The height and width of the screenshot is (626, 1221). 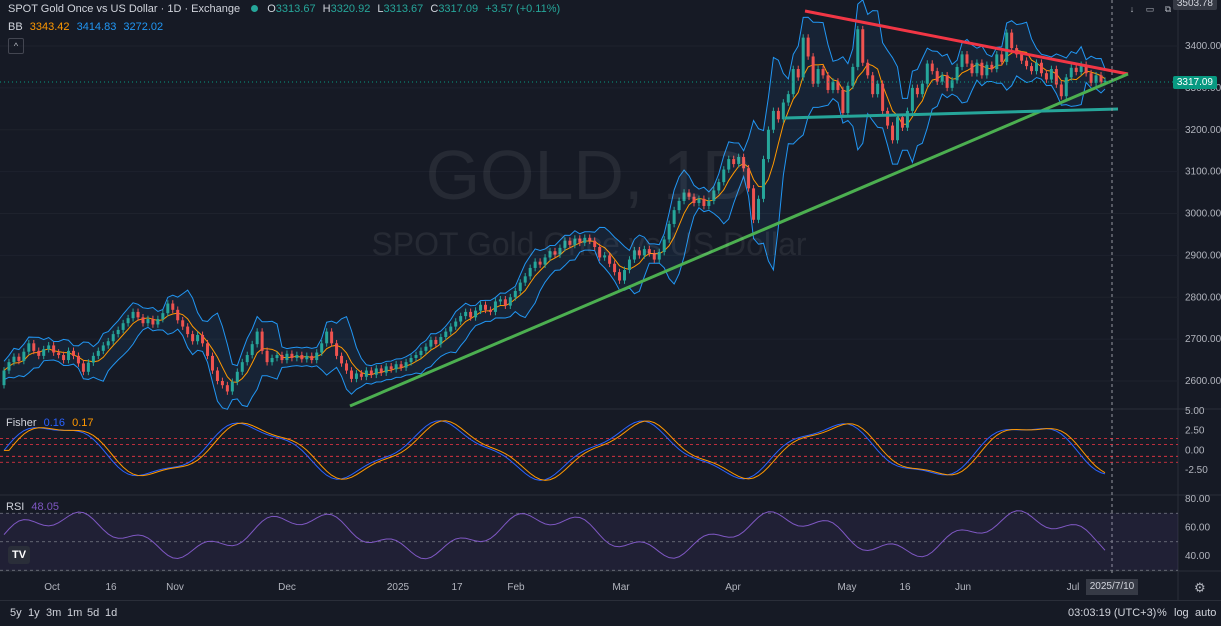 What do you see at coordinates (96, 27) in the screenshot?
I see `bb-upper-value: 3414.83` at bounding box center [96, 27].